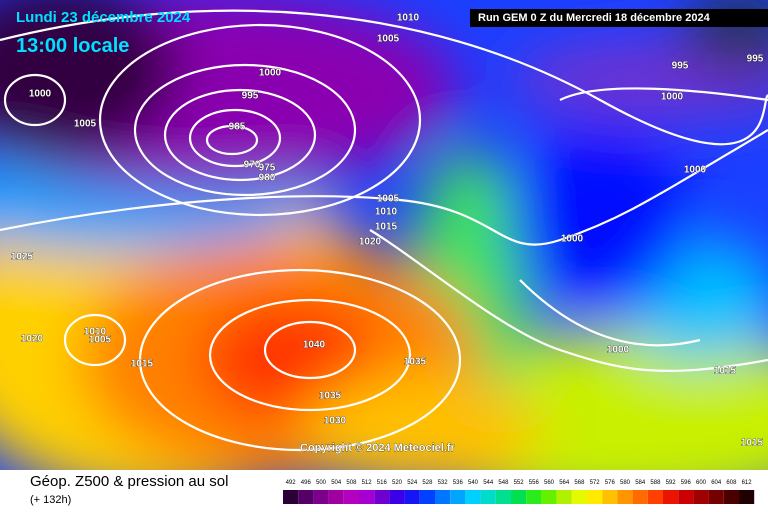 This screenshot has height=512, width=768. Describe the element at coordinates (625, 483) in the screenshot. I see `colorbar-label: 580` at that location.